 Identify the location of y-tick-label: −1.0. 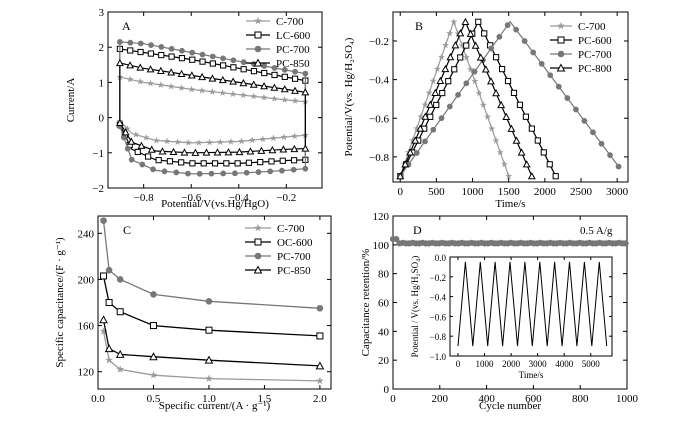
(438, 357).